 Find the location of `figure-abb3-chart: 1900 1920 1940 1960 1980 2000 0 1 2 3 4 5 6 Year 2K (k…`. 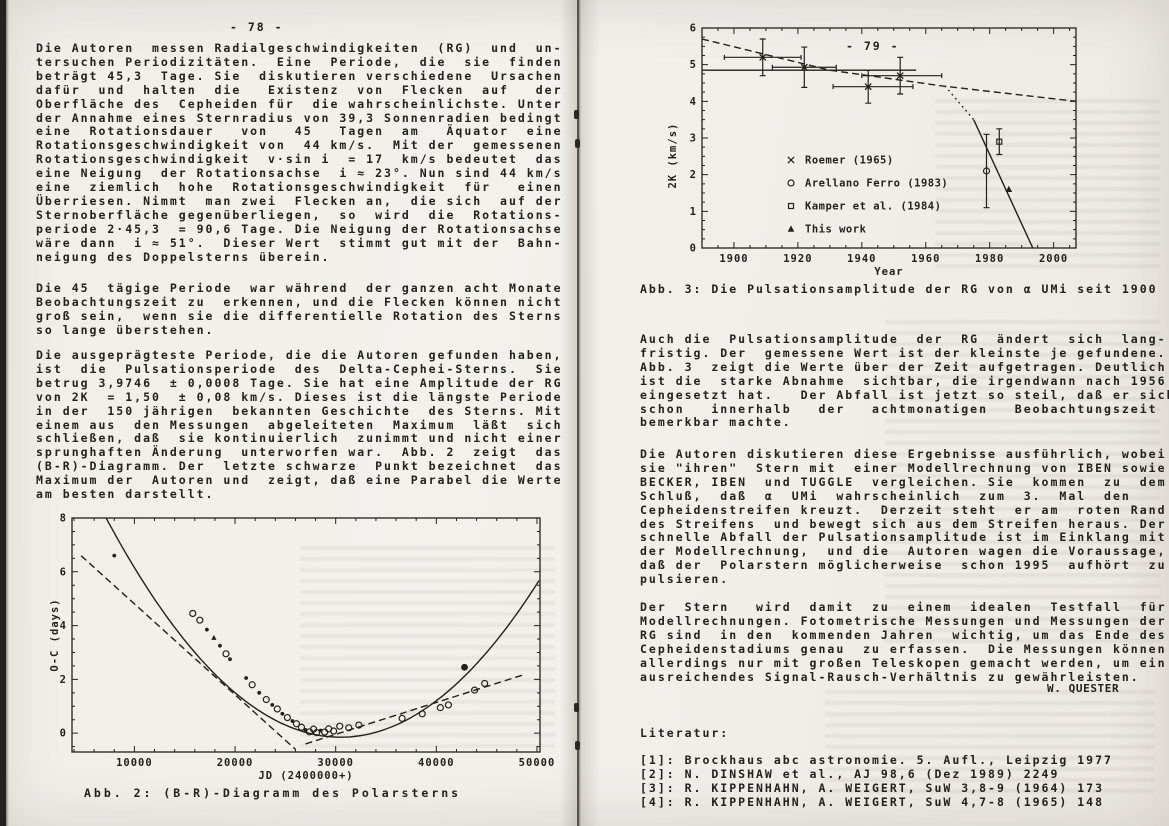

figure-abb3-chart: 1900 1920 1940 1960 1980 2000 0 1 2 3 4 5 6 Year 2K (k… is located at coordinates (875, 151).